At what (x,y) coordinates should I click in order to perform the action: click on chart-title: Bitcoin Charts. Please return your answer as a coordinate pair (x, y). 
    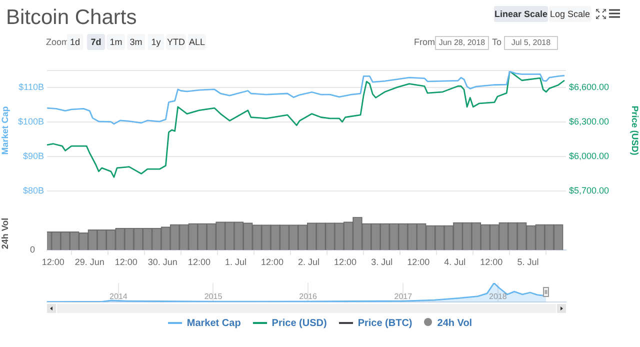
    Looking at the image, I should click on (71, 18).